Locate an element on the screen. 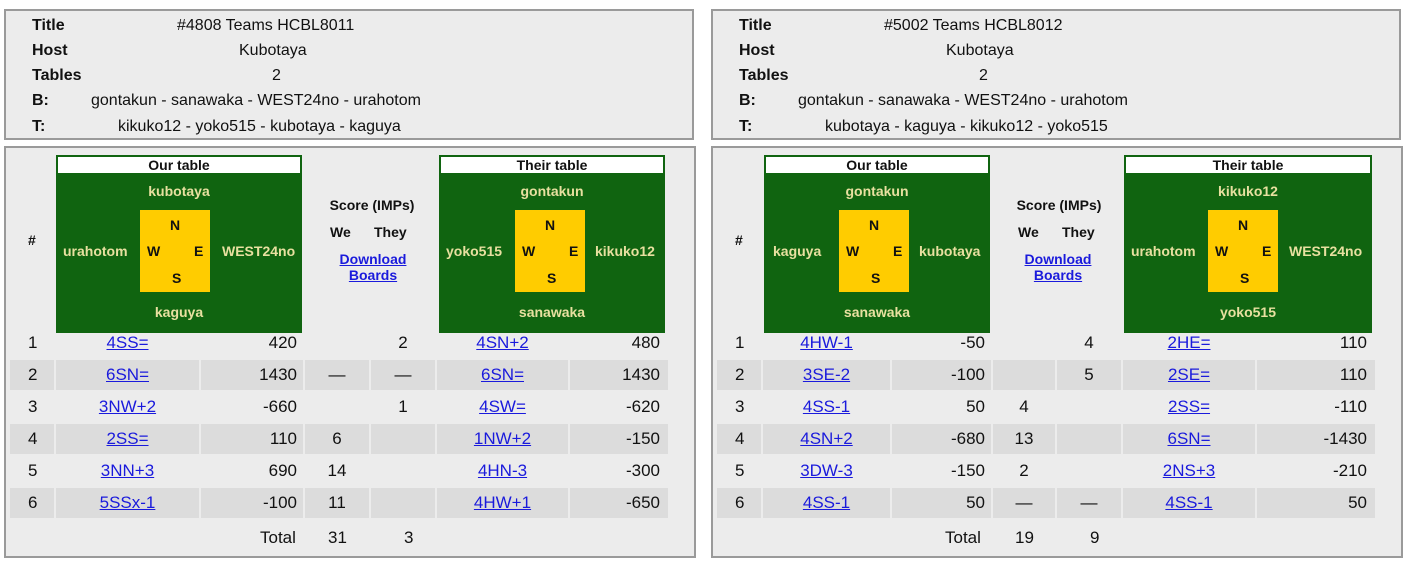 The height and width of the screenshot is (565, 1408). we-imps: 11 is located at coordinates (337, 503).